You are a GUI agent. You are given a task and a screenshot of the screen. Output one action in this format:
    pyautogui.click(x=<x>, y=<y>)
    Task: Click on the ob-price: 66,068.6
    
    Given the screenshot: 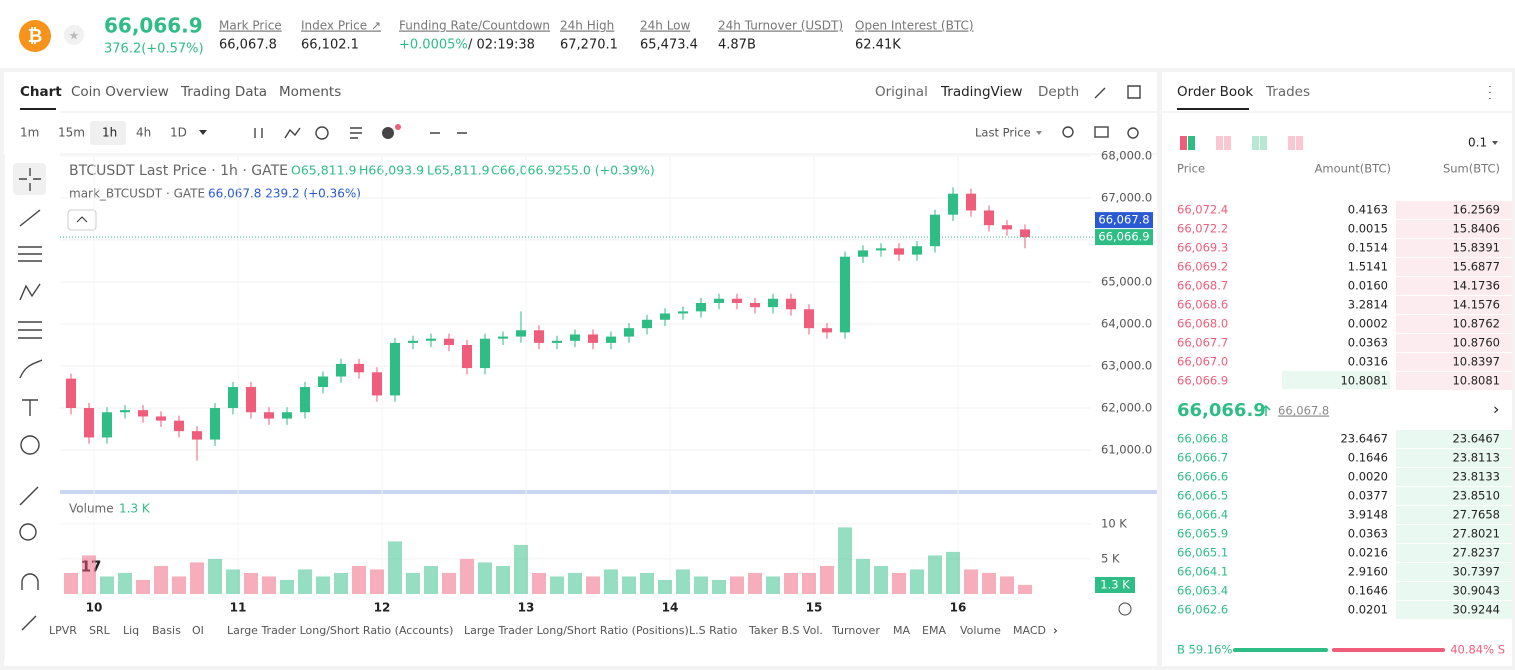 What is the action you would take?
    pyautogui.click(x=1202, y=305)
    